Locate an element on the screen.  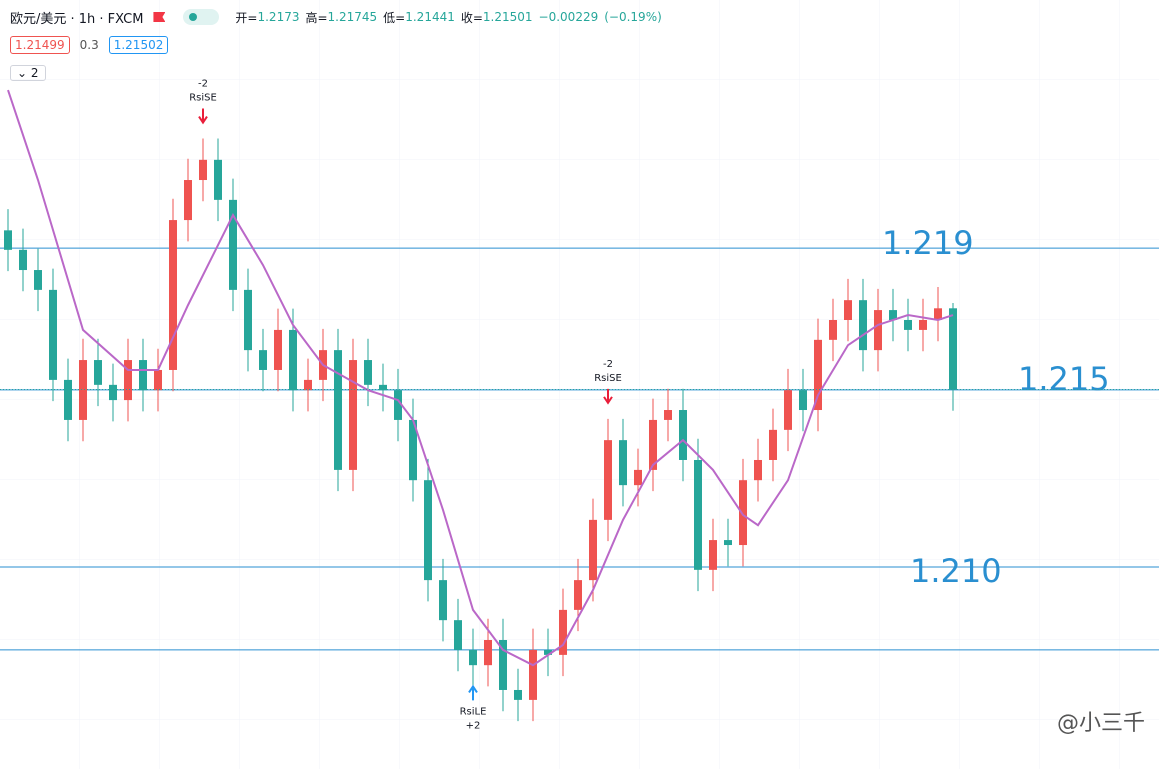
high-value: 1.21745 is located at coordinates (352, 17).